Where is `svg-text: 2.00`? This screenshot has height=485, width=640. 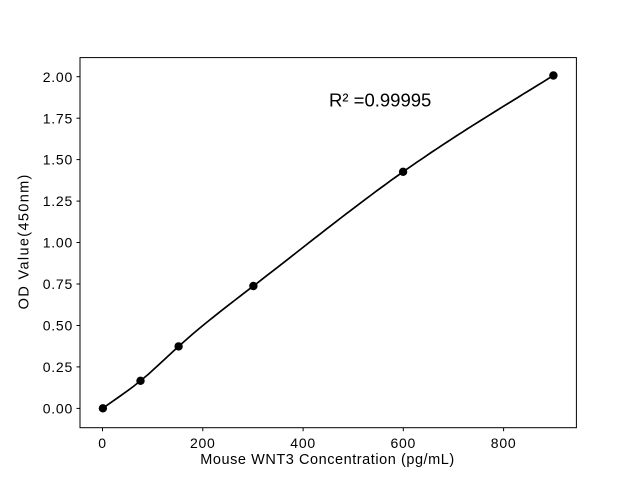 svg-text: 2.00 is located at coordinates (58, 77).